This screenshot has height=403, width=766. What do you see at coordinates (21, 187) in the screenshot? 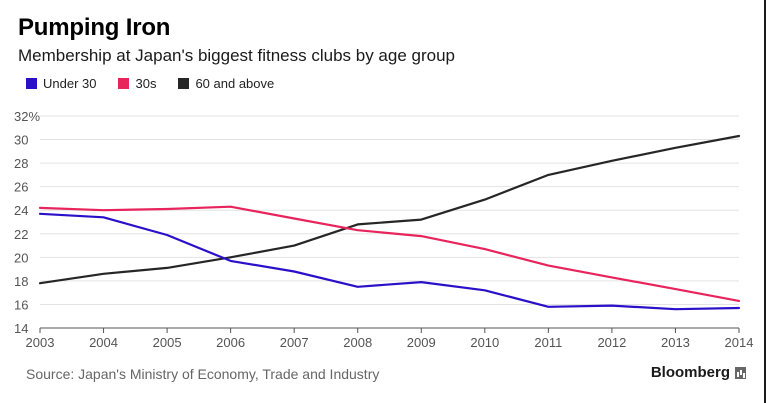
I see `y-tick-label: 26` at bounding box center [21, 187].